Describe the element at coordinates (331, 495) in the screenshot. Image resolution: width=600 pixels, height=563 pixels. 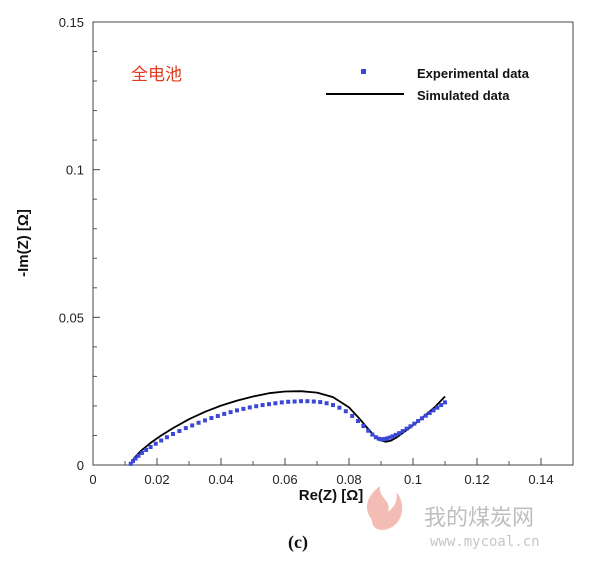
I see `x-axis-label: Re(Z) [Ω]` at that location.